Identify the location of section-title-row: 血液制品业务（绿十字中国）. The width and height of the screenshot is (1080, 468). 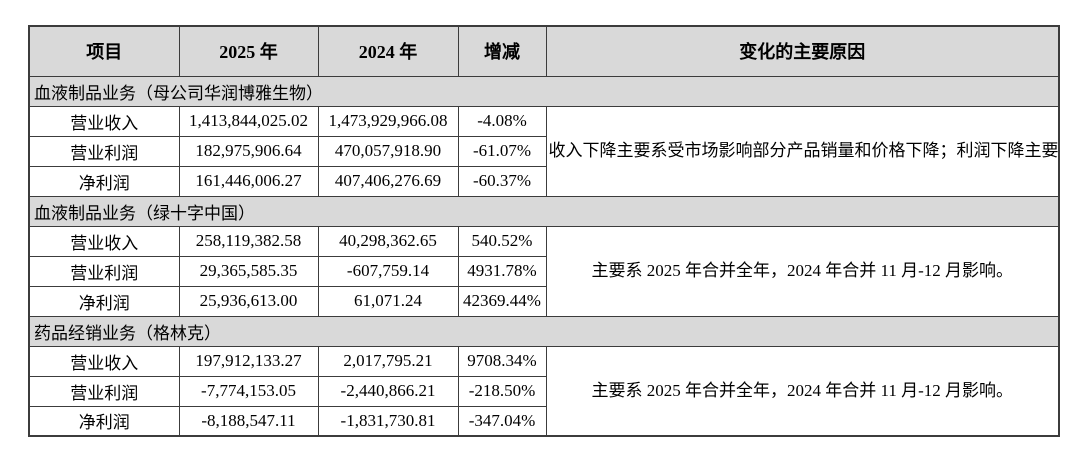
(544, 211).